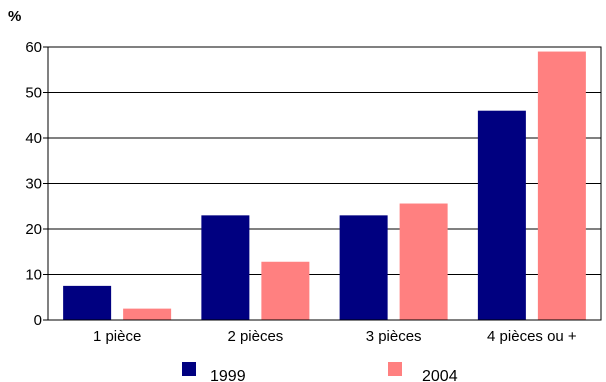  I want to click on x-tick-label: 2 pièces, so click(255, 336).